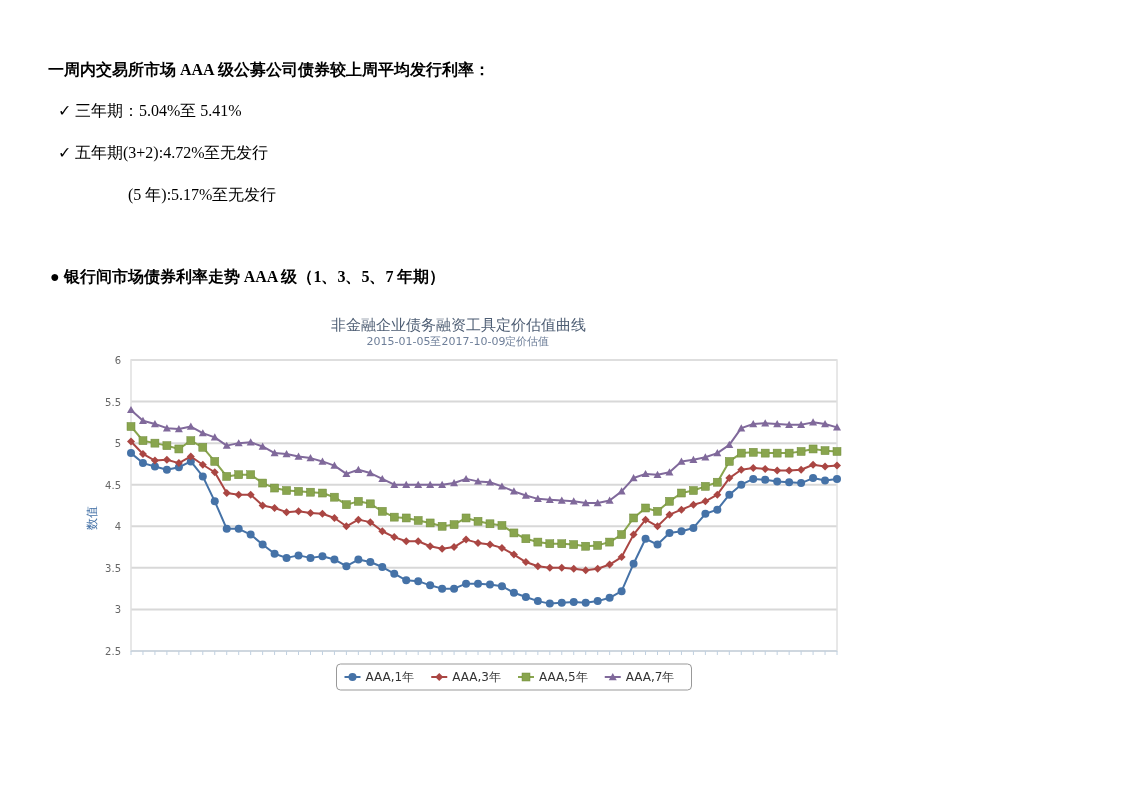  What do you see at coordinates (113, 651) in the screenshot?
I see `y-tick-label: 2.5` at bounding box center [113, 651].